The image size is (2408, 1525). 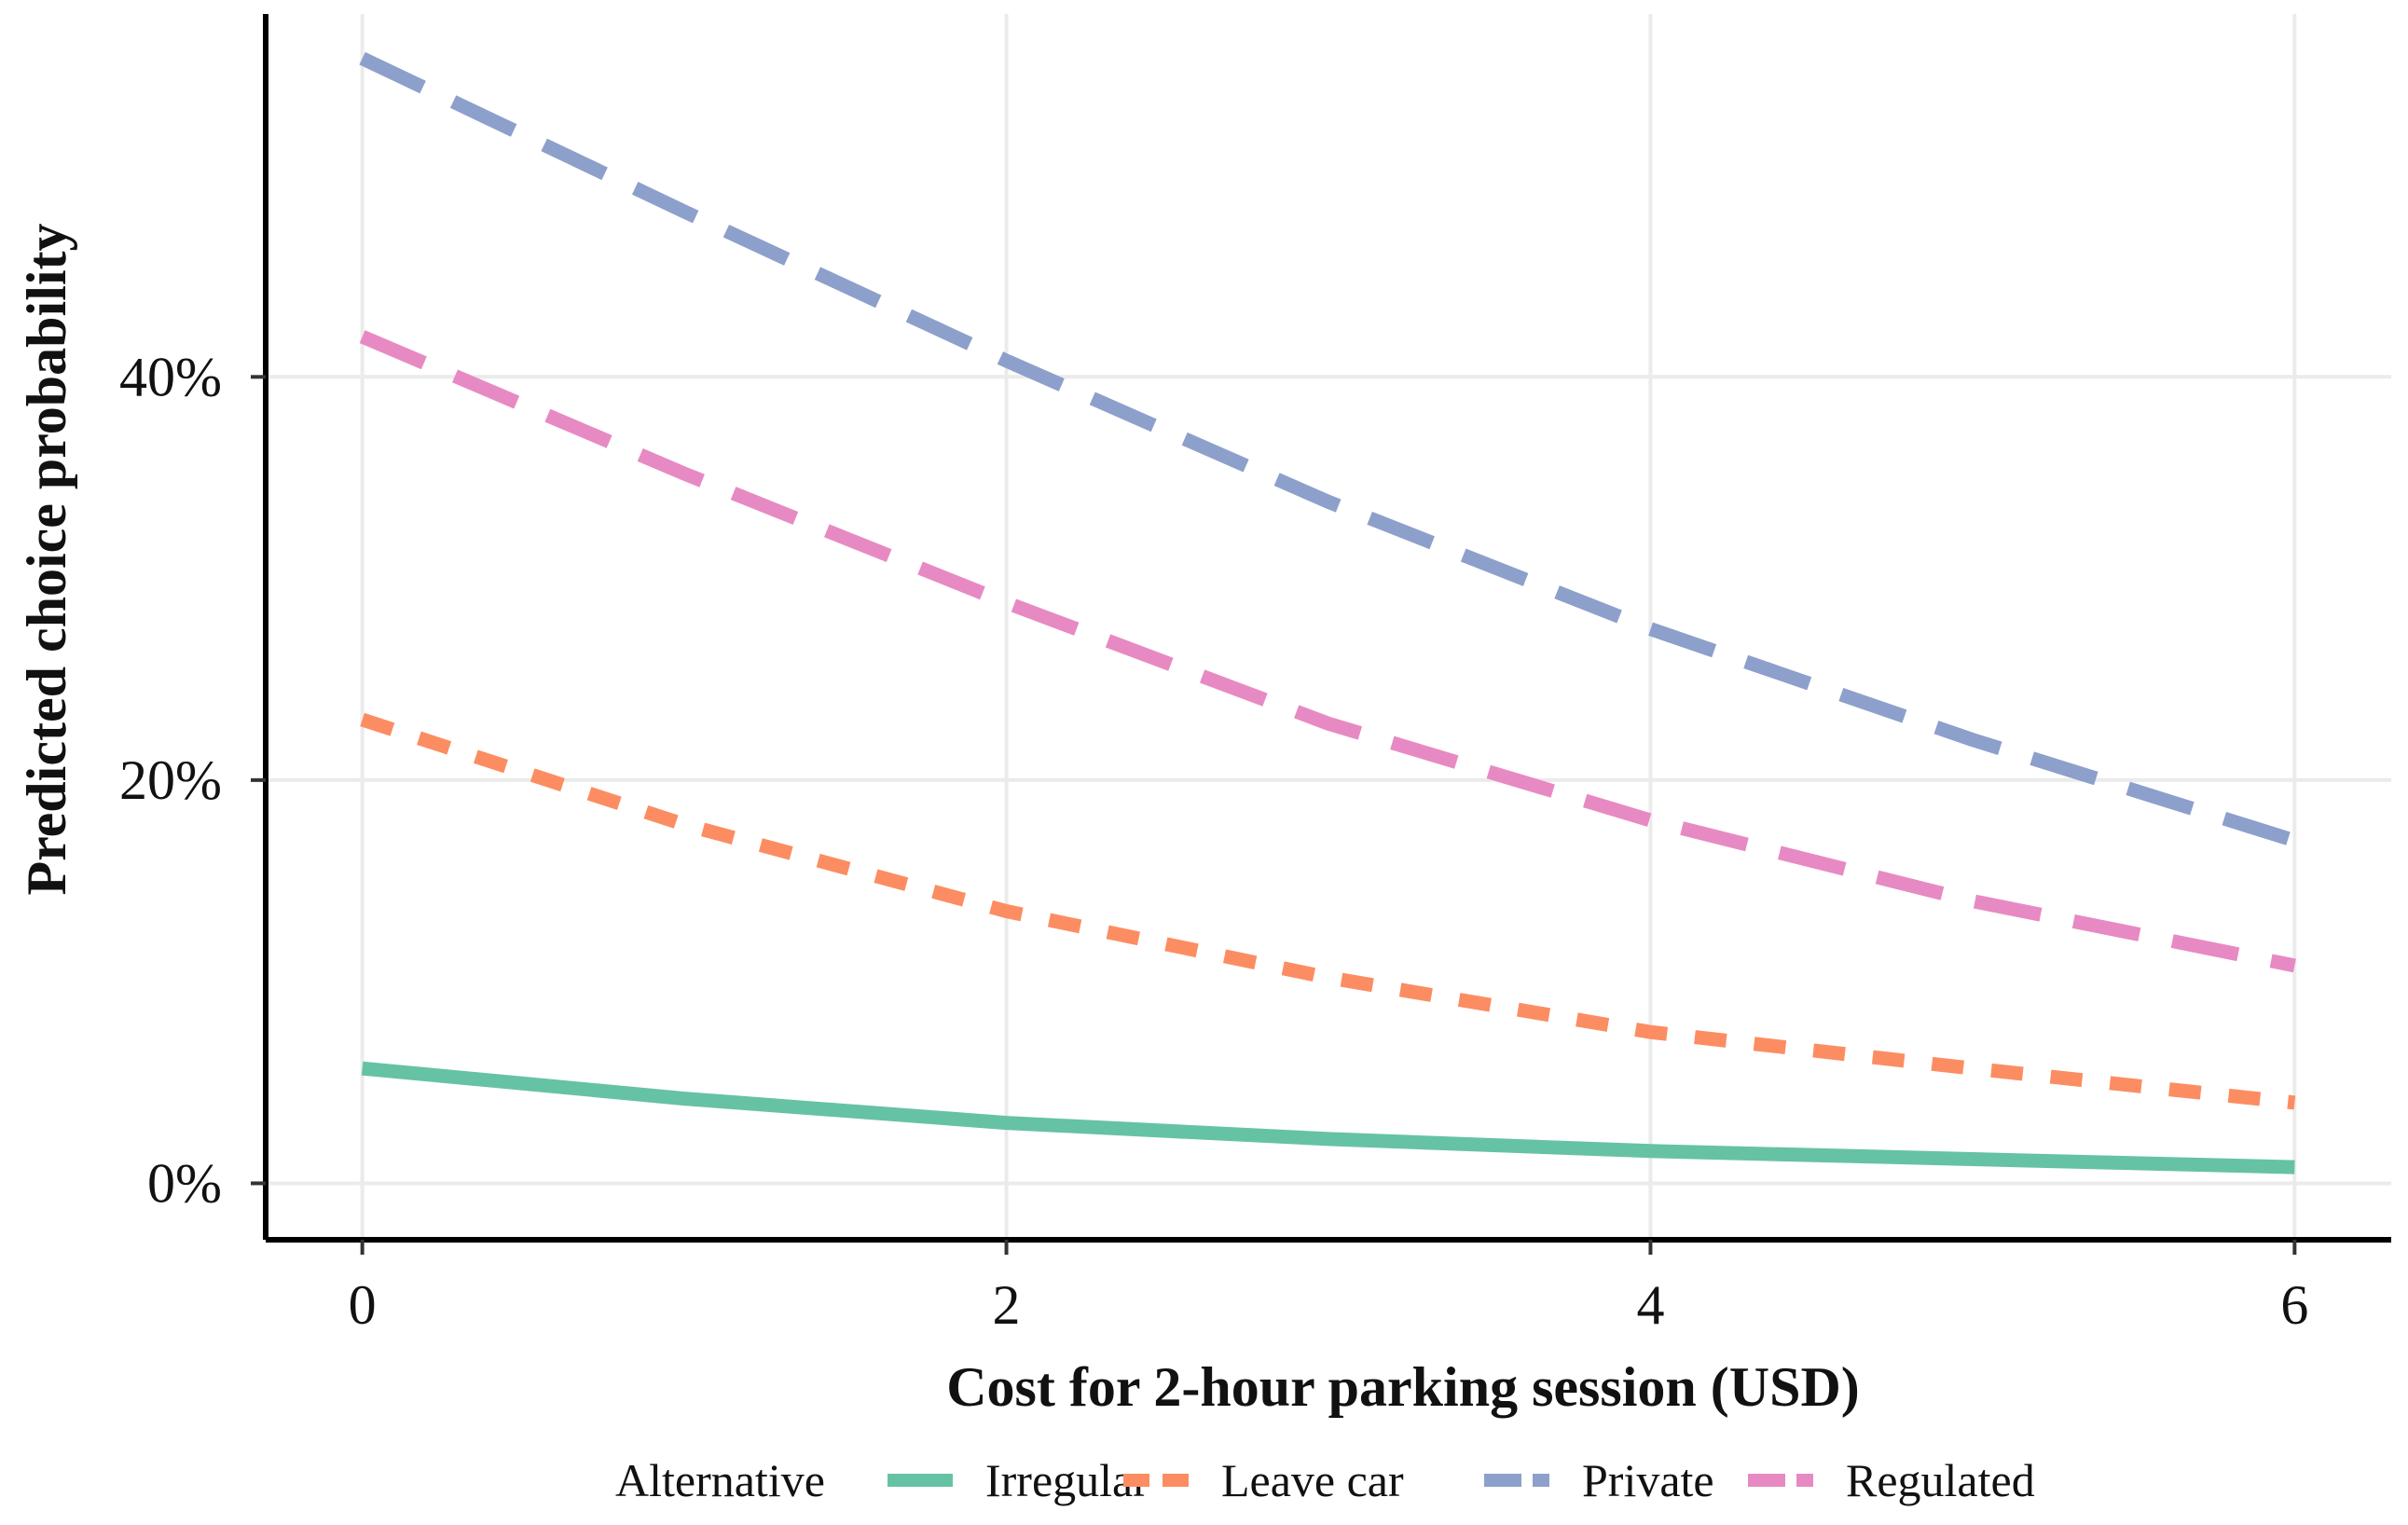 What do you see at coordinates (1648, 1480) in the screenshot?
I see `legend-label-private: Private` at bounding box center [1648, 1480].